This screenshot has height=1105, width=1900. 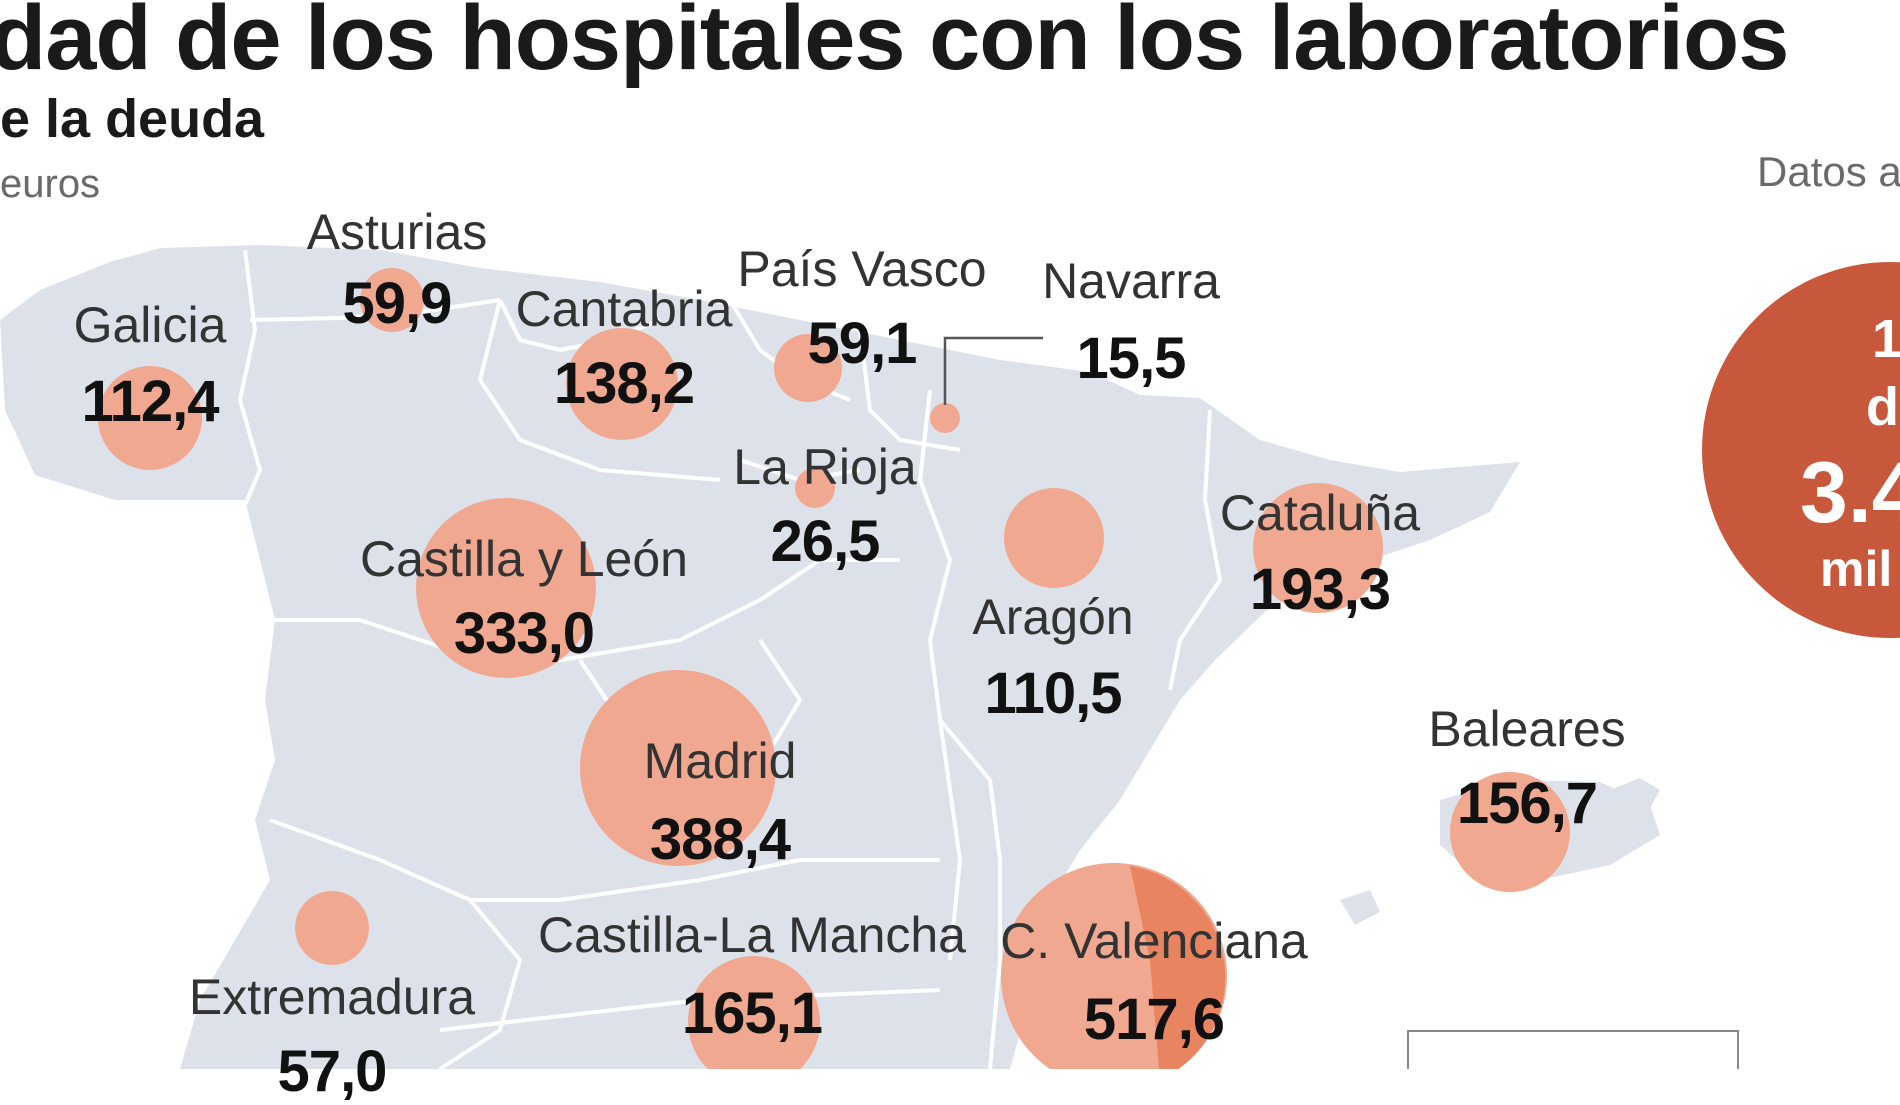 I want to click on bubble-asturias, so click(x=392, y=300).